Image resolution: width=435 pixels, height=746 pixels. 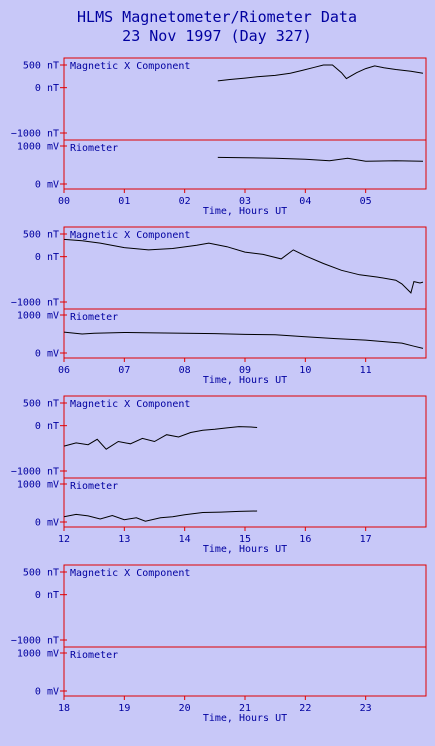 I want to click on subplot-magnetic-3: Magnetic X Component 500 nT 0 nT −1000 nT, so click(x=219, y=437).